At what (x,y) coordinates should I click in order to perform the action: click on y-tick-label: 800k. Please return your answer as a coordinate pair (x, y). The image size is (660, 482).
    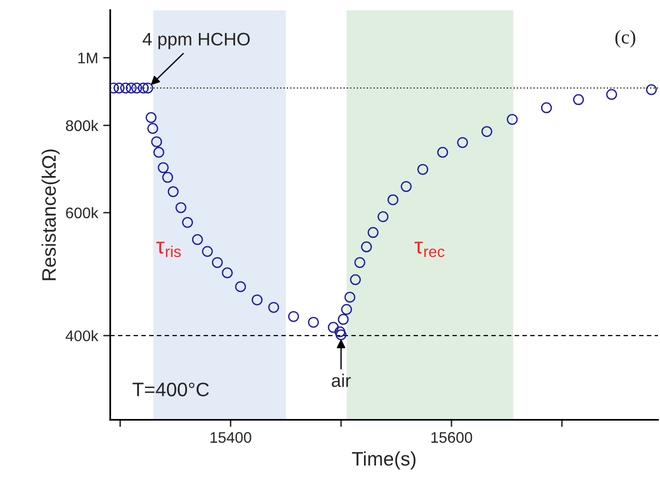
    Looking at the image, I should click on (82, 126).